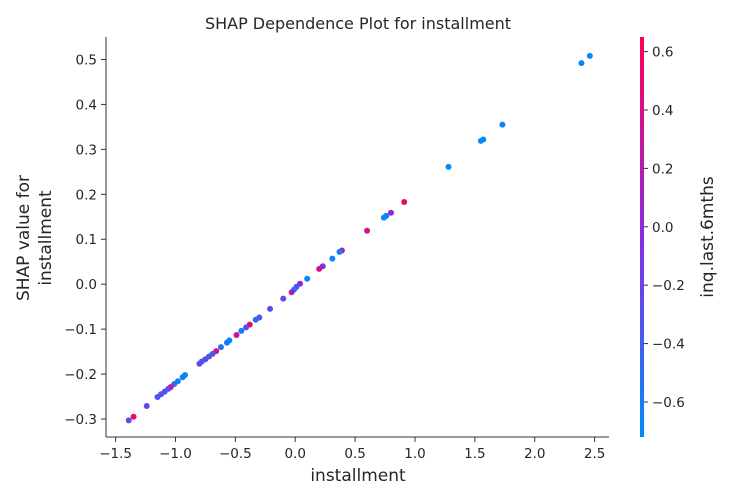 Image resolution: width=750 pixels, height=504 pixels. Describe the element at coordinates (86, 195) in the screenshot. I see `y-tick-label: 0.2` at that location.